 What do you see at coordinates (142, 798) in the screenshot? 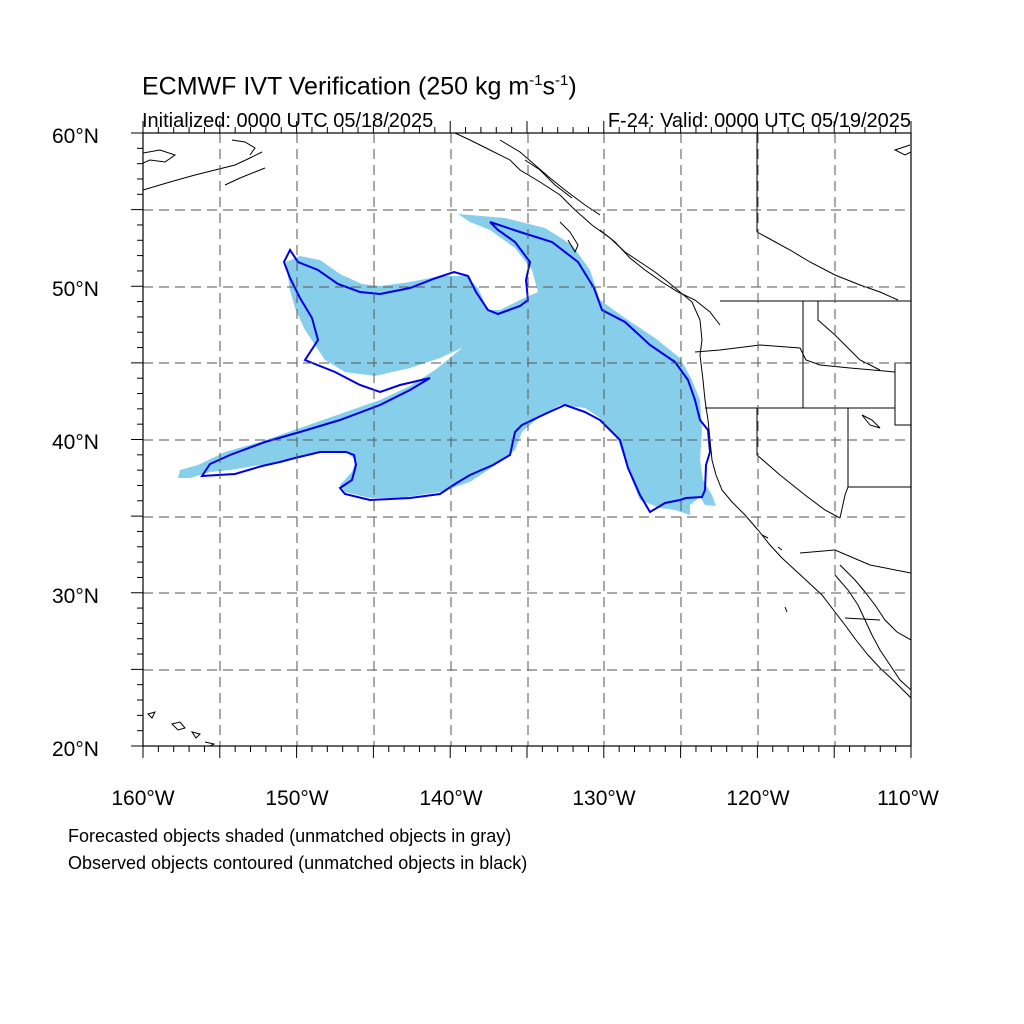
I see `lon-label-160w: 160°W` at bounding box center [142, 798].